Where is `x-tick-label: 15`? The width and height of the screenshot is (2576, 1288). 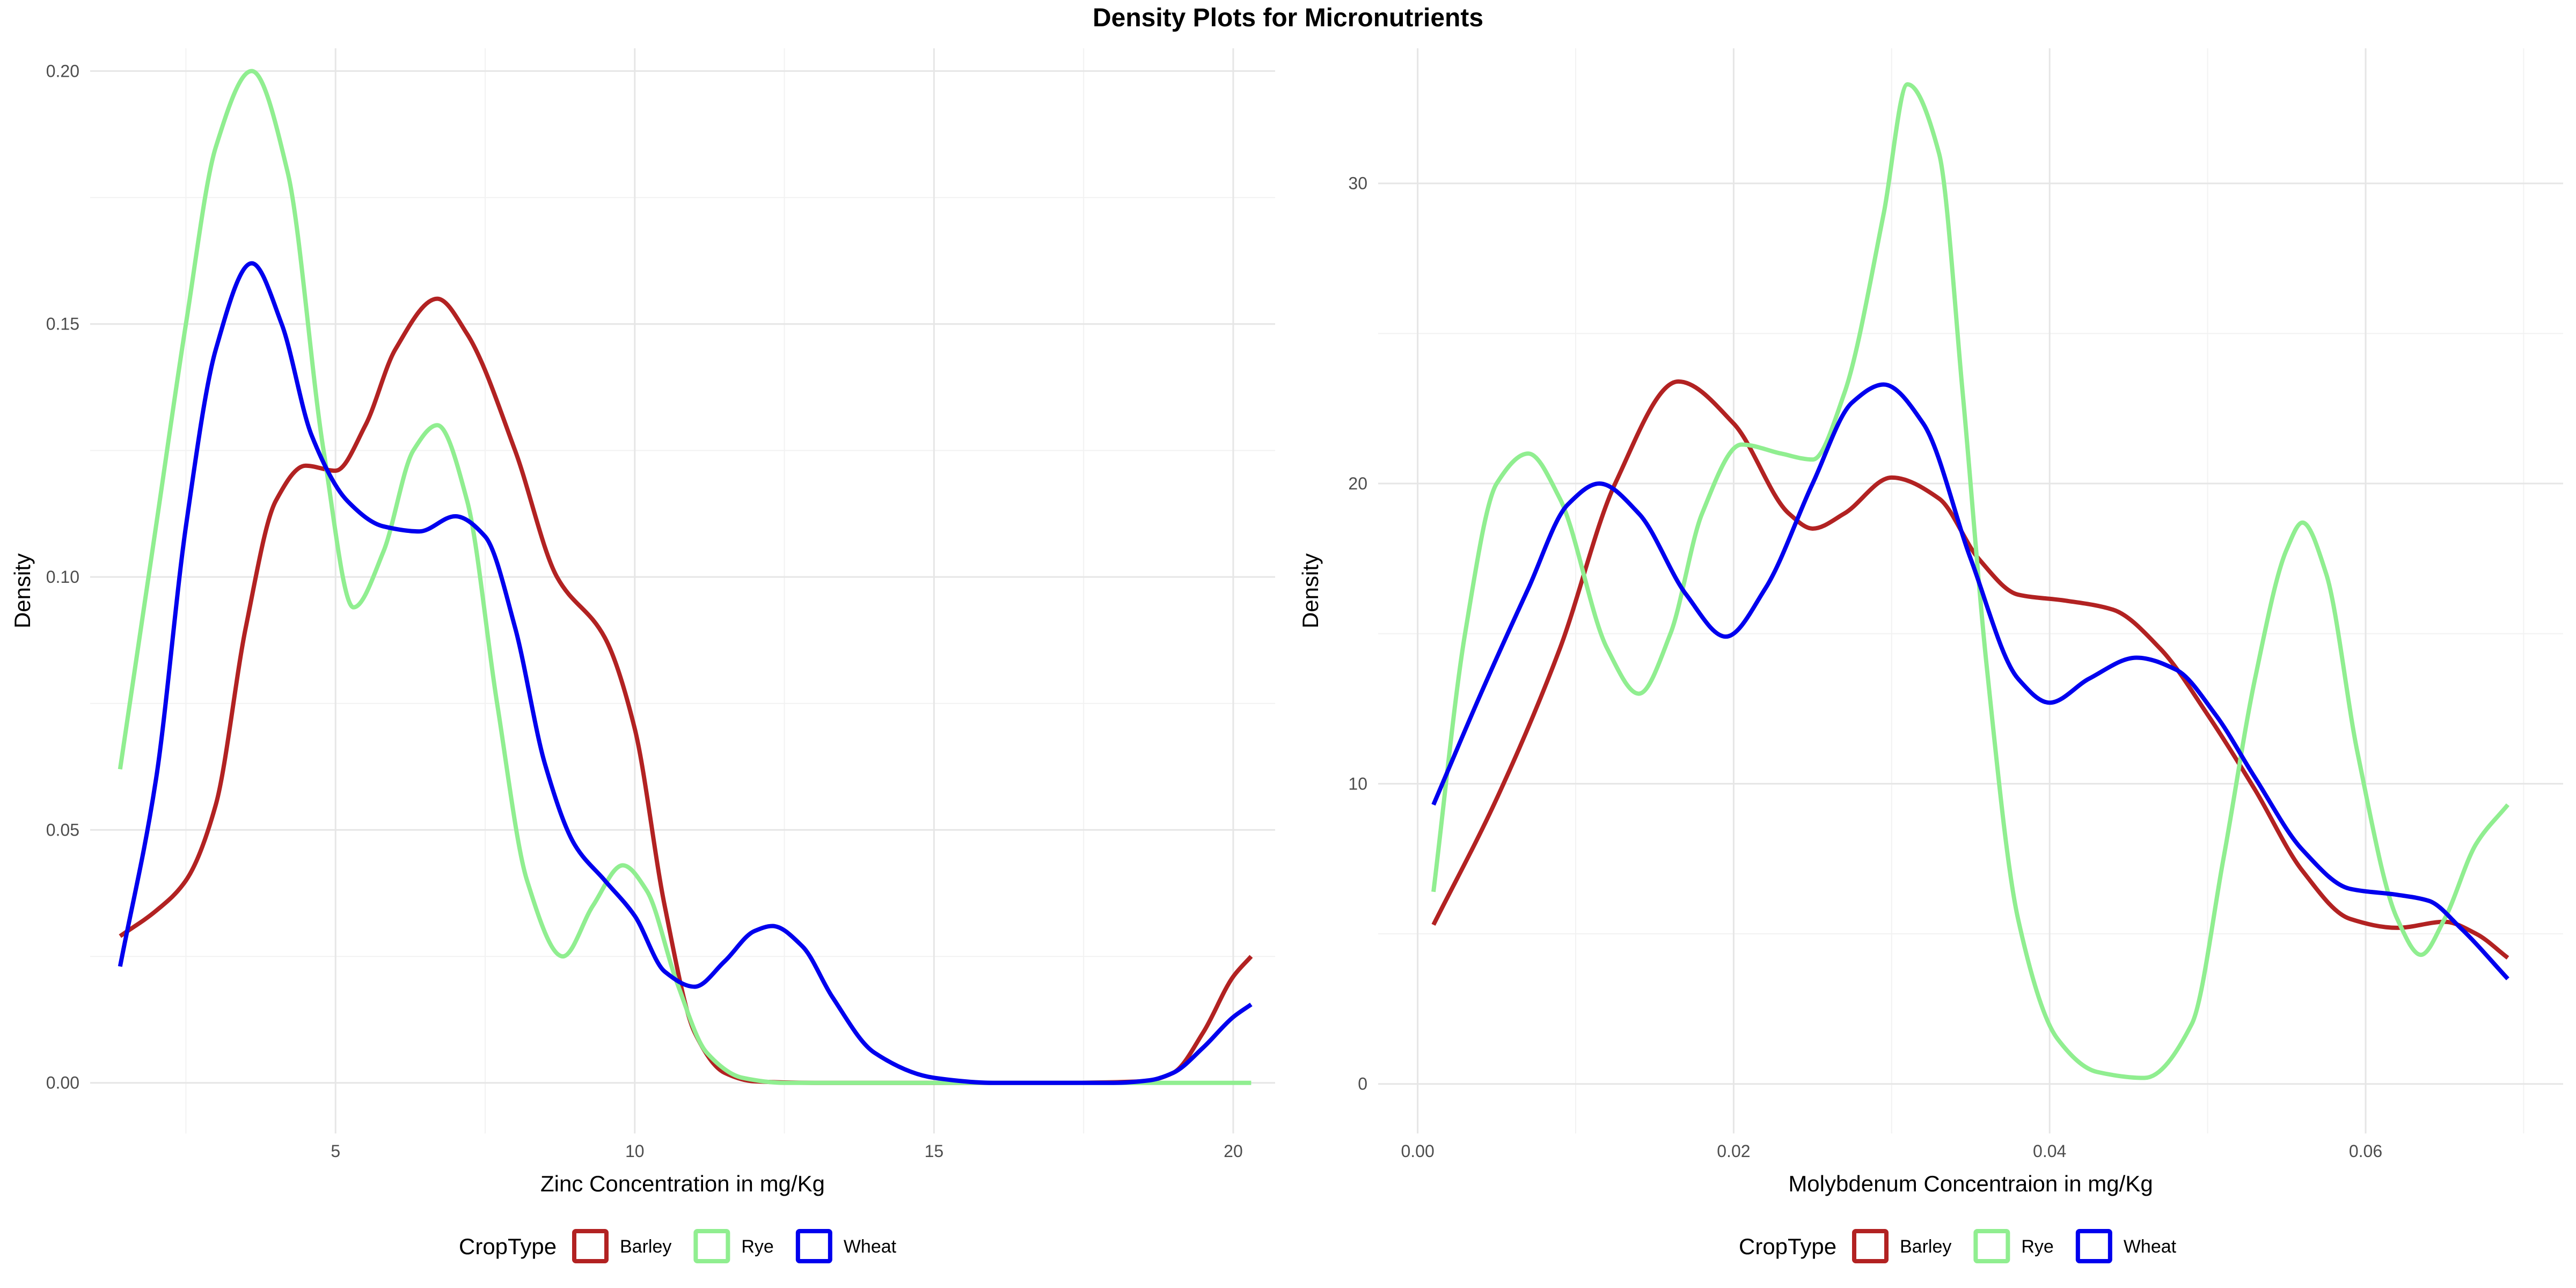
x-tick-label: 15 is located at coordinates (934, 1151).